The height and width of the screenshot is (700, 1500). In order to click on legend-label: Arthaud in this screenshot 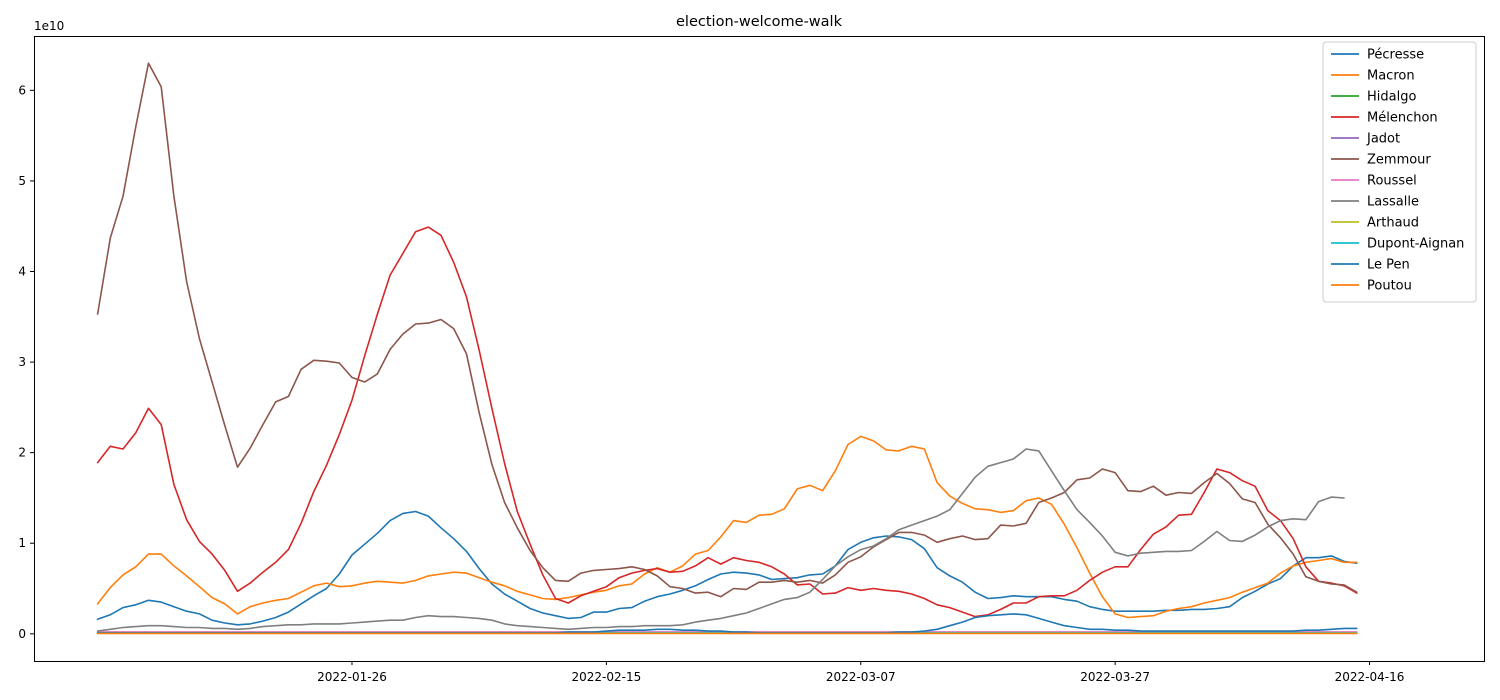, I will do `click(1393, 223)`.